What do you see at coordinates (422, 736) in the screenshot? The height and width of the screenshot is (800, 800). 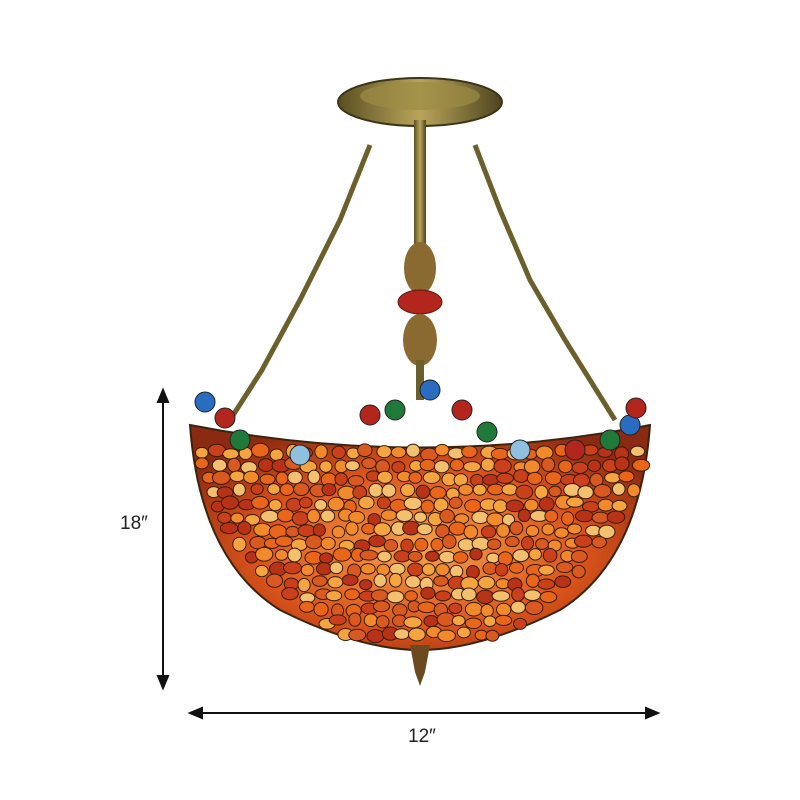 I see `width-label: 12″` at bounding box center [422, 736].